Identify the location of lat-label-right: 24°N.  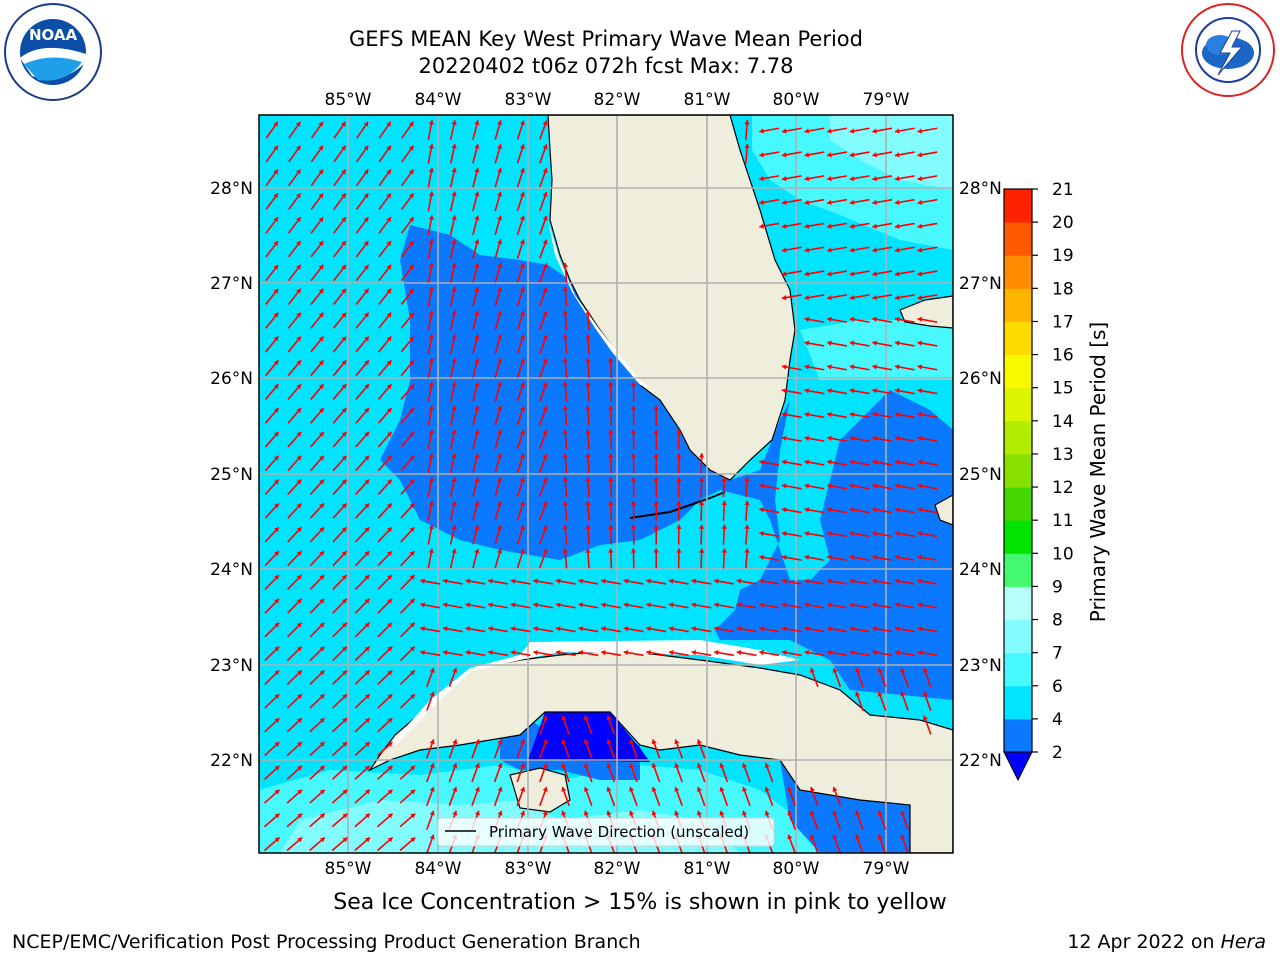
(980, 570).